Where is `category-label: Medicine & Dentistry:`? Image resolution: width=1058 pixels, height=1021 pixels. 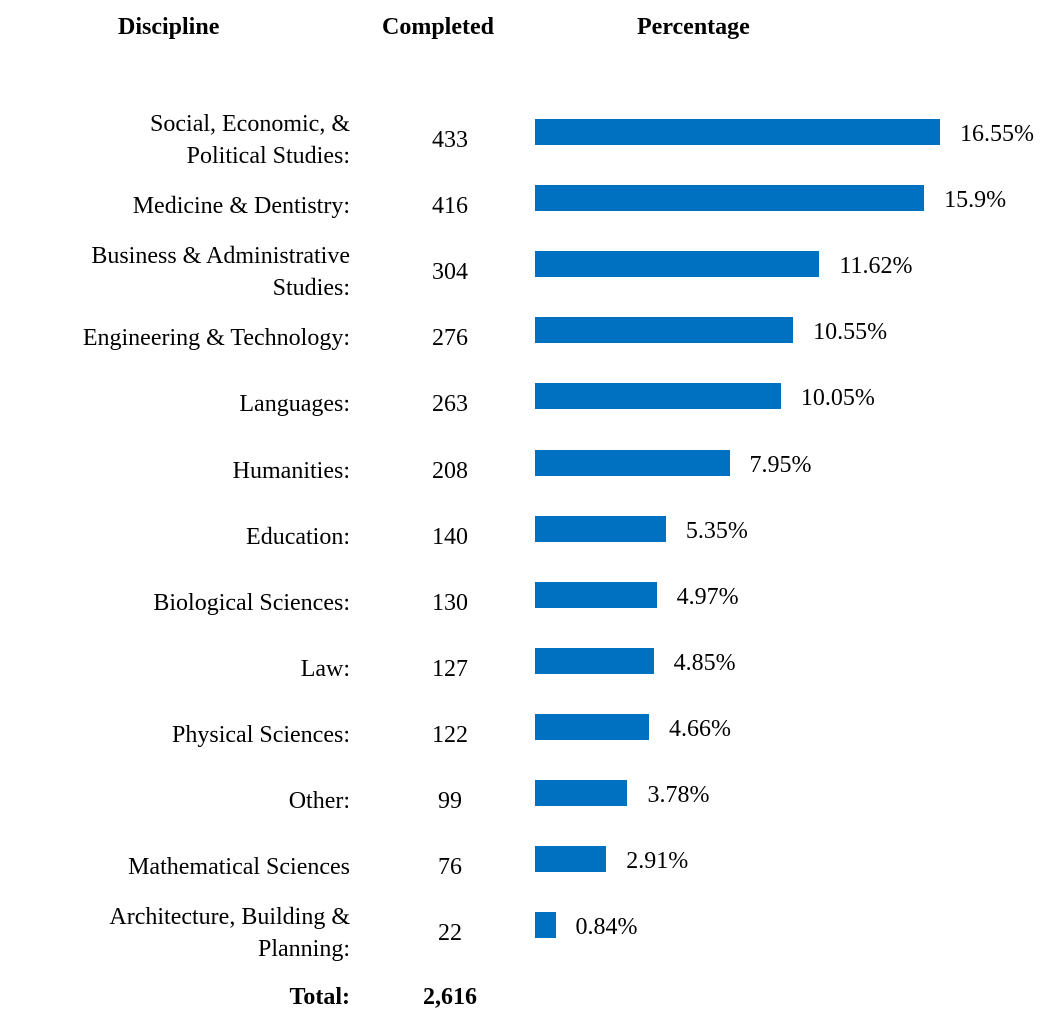 category-label: Medicine & Dentistry: is located at coordinates (241, 206).